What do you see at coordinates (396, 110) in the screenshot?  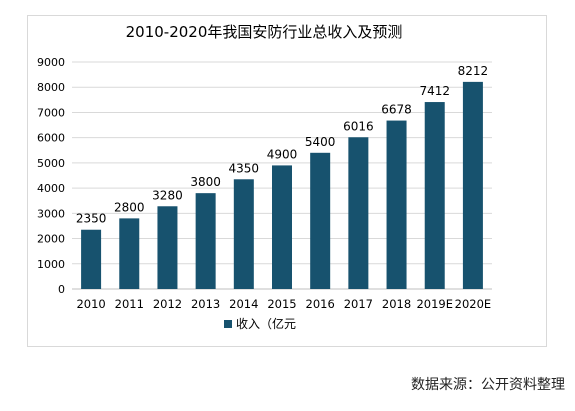 I see `data-label: 6678` at bounding box center [396, 110].